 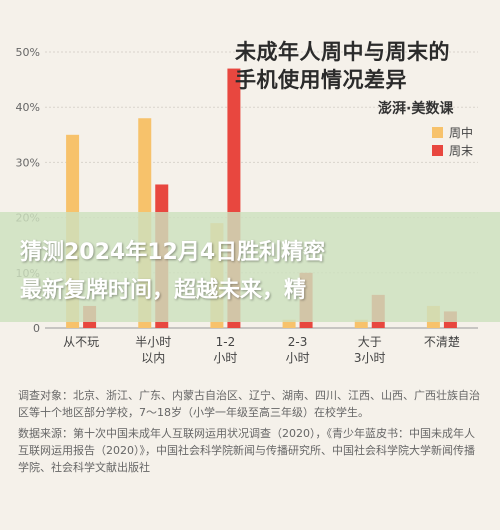 What do you see at coordinates (298, 342) in the screenshot?
I see `x-tick-label: 2-3` at bounding box center [298, 342].